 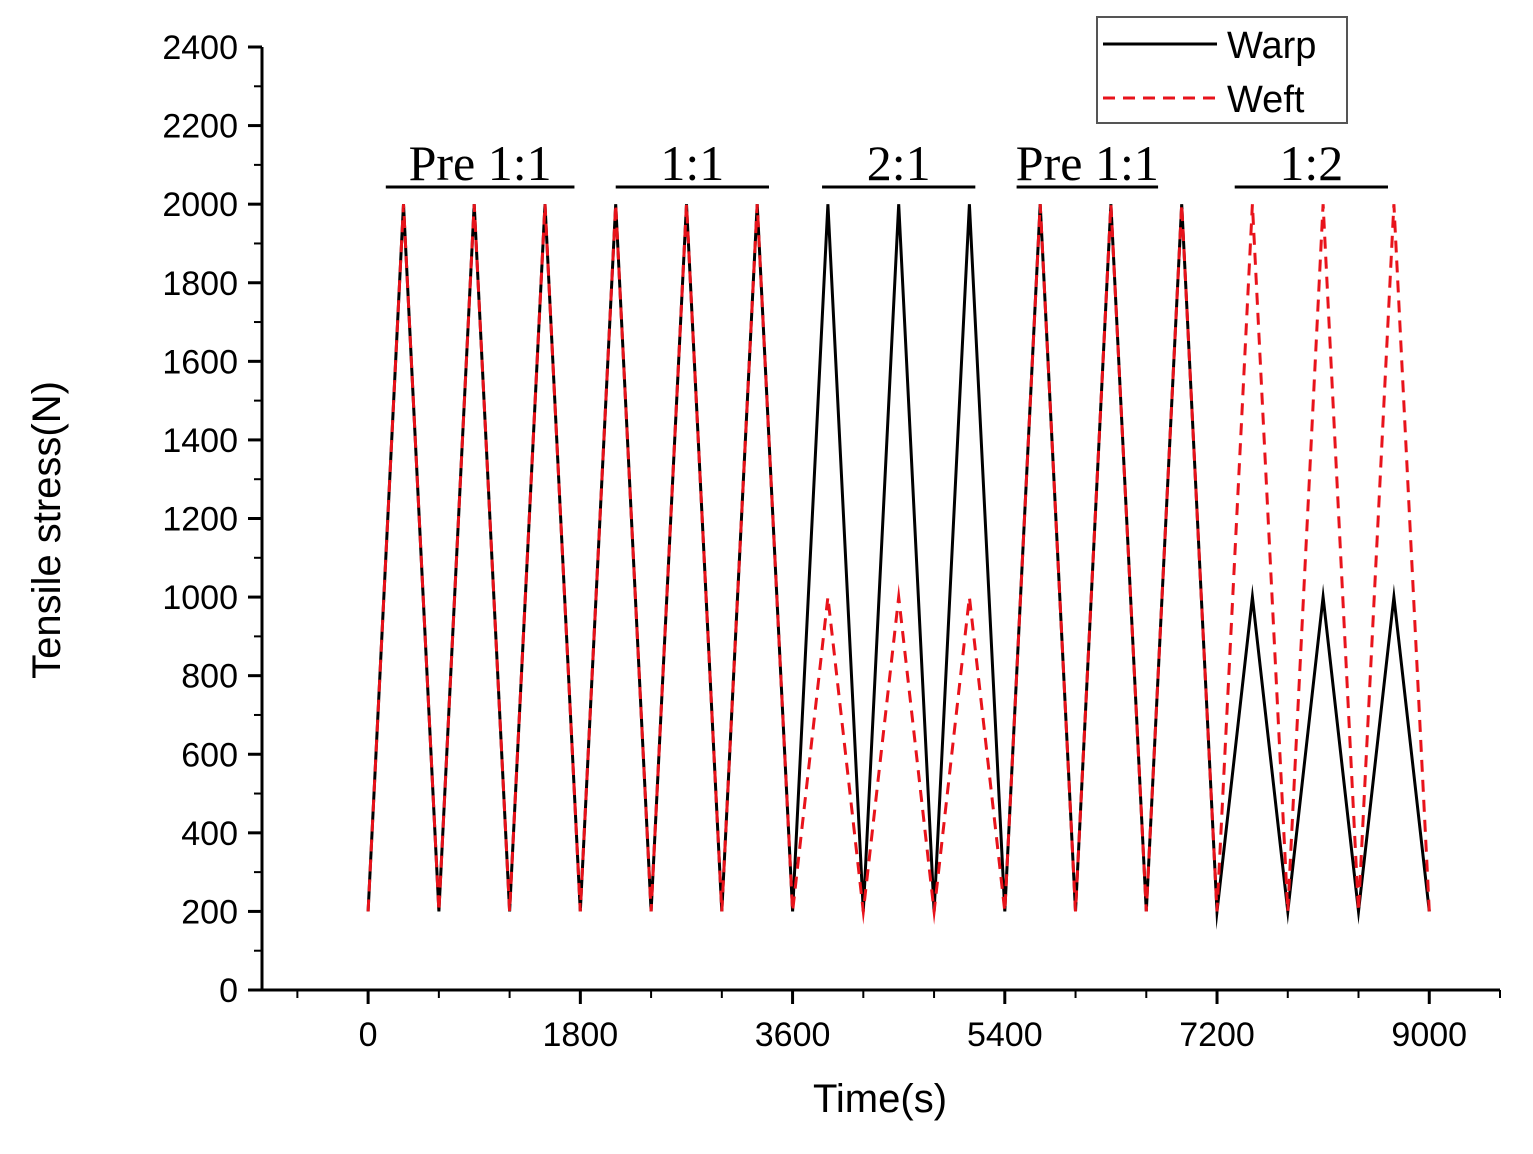 I want to click on y-tick-label-9: 1800, so click(x=200, y=284).